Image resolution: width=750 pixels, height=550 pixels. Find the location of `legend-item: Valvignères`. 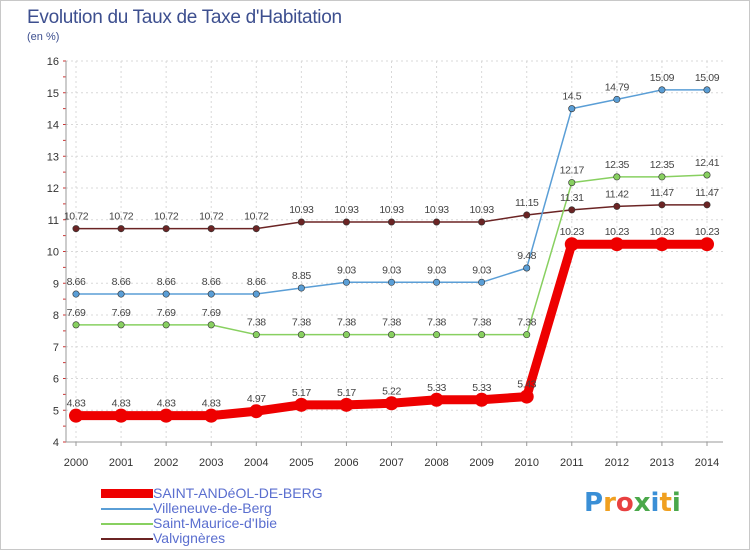

legend-item: Valvignères is located at coordinates (212, 538).